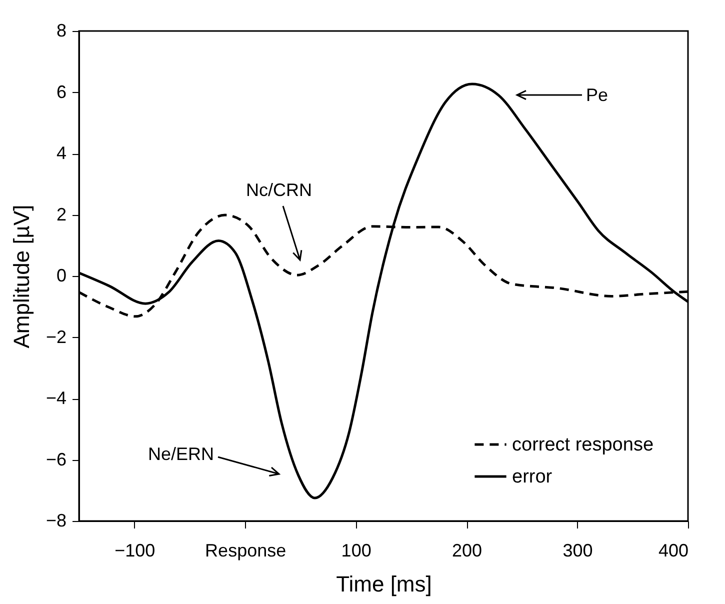  I want to click on y-axis-title: Amplitude [µV], so click(21, 276).